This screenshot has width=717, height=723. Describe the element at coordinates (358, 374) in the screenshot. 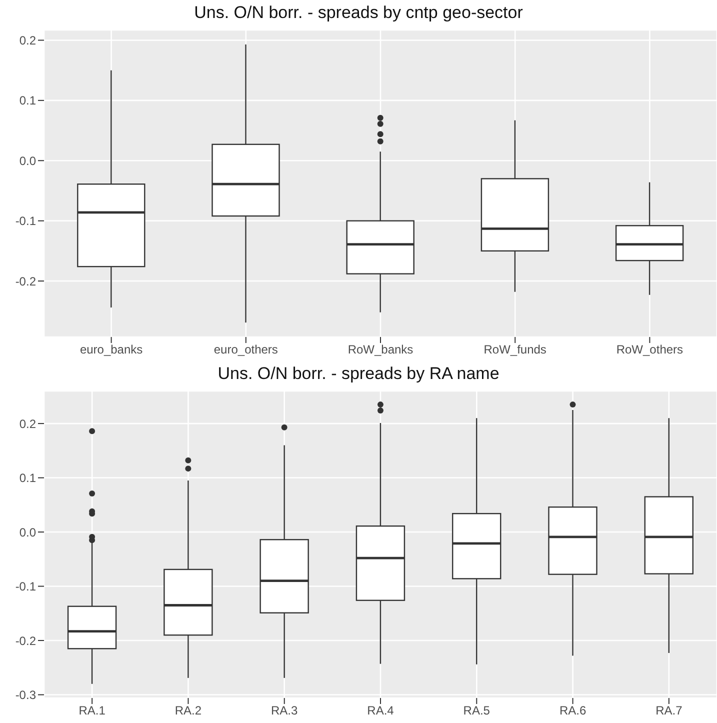

I see `chart-title: Uns. O/N borr. - spreads by RA name` at that location.